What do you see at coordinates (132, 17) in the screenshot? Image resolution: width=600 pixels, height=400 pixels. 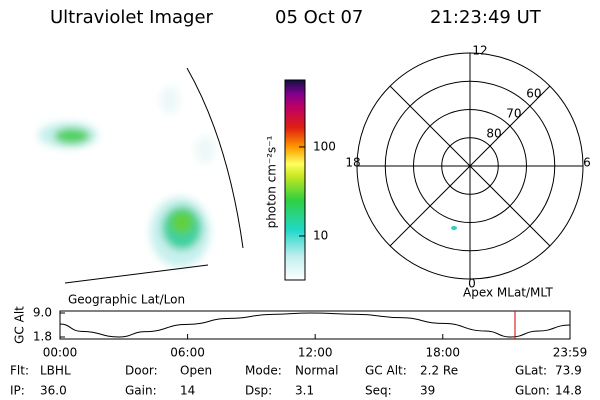 I see `title: Ultraviolet Imager` at bounding box center [132, 17].